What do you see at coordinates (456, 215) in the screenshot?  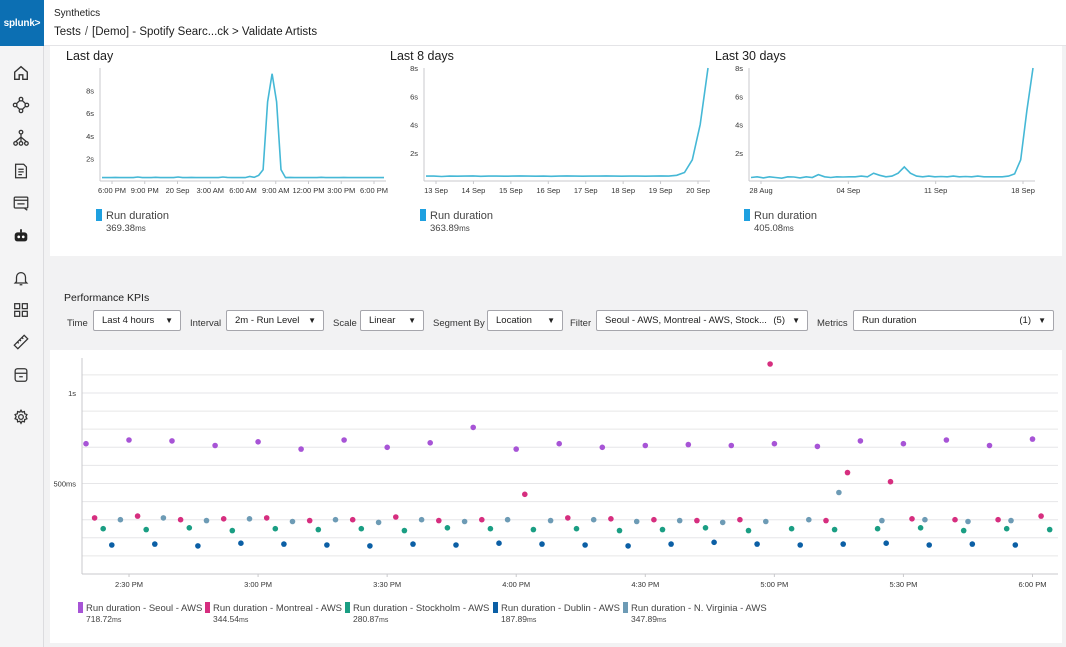 I see `mini-legend-8d: Run duration` at bounding box center [456, 215].